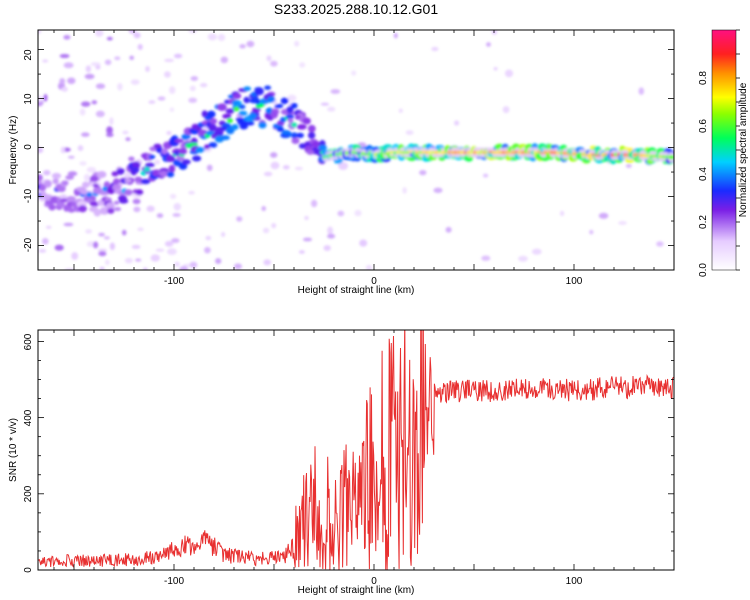  I want to click on snr-x-tick-label: 0, so click(374, 581).